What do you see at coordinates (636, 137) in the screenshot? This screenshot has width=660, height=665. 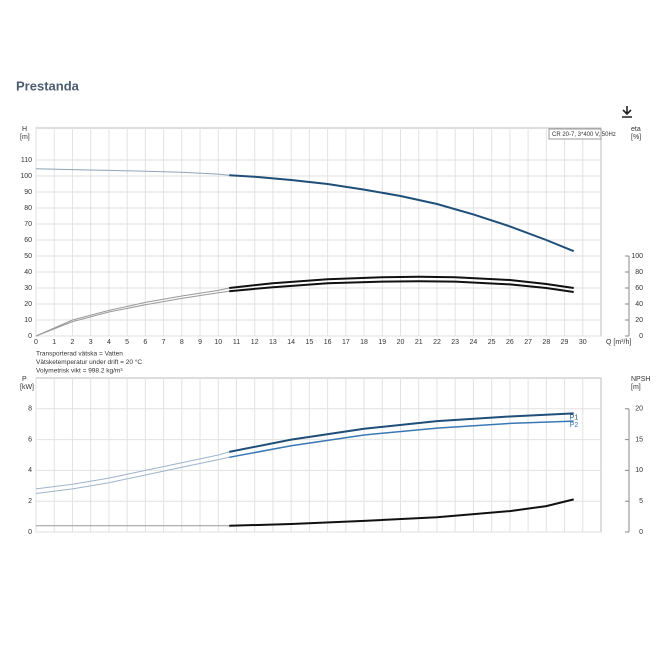 I see `y2-unit: [%]` at bounding box center [636, 137].